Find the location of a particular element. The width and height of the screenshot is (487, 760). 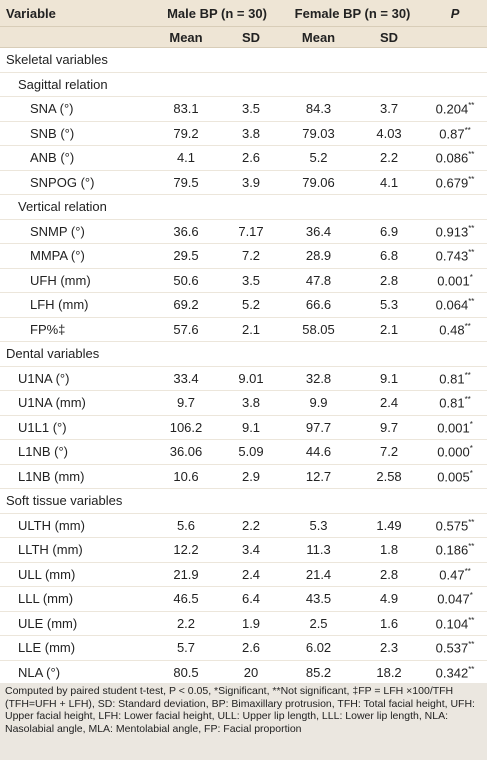

value-cell: 9.1 is located at coordinates (251, 427).